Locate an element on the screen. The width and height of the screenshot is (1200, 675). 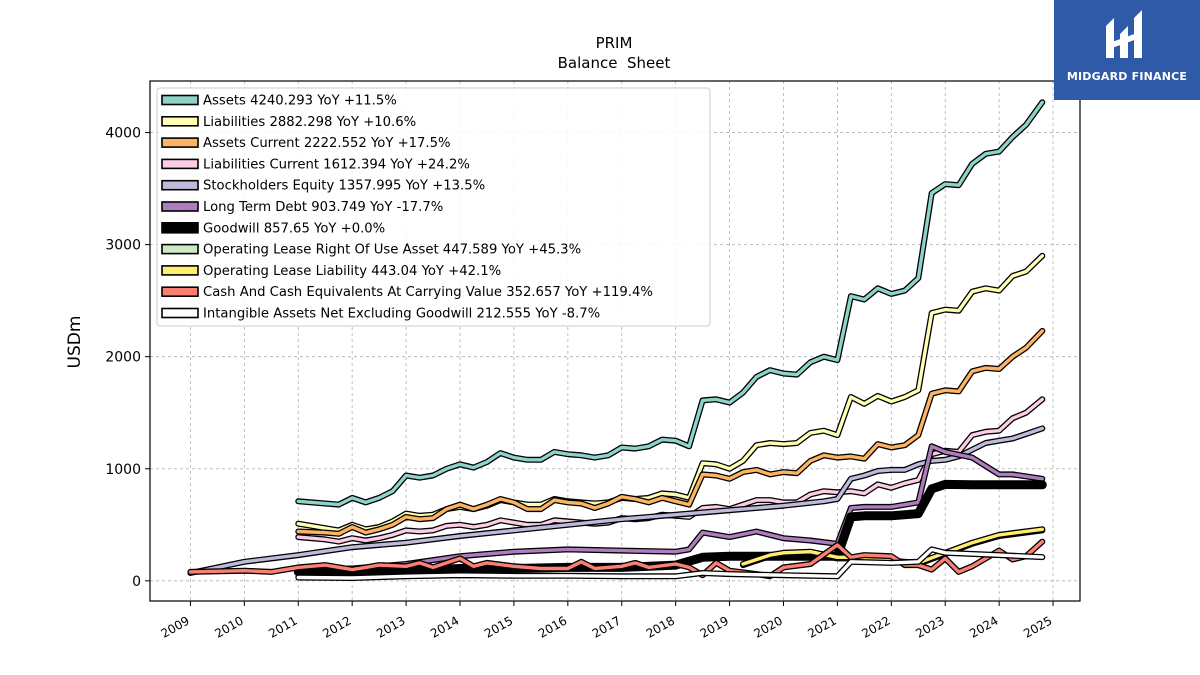
y-tick-label: 2000 is located at coordinates (123, 358).